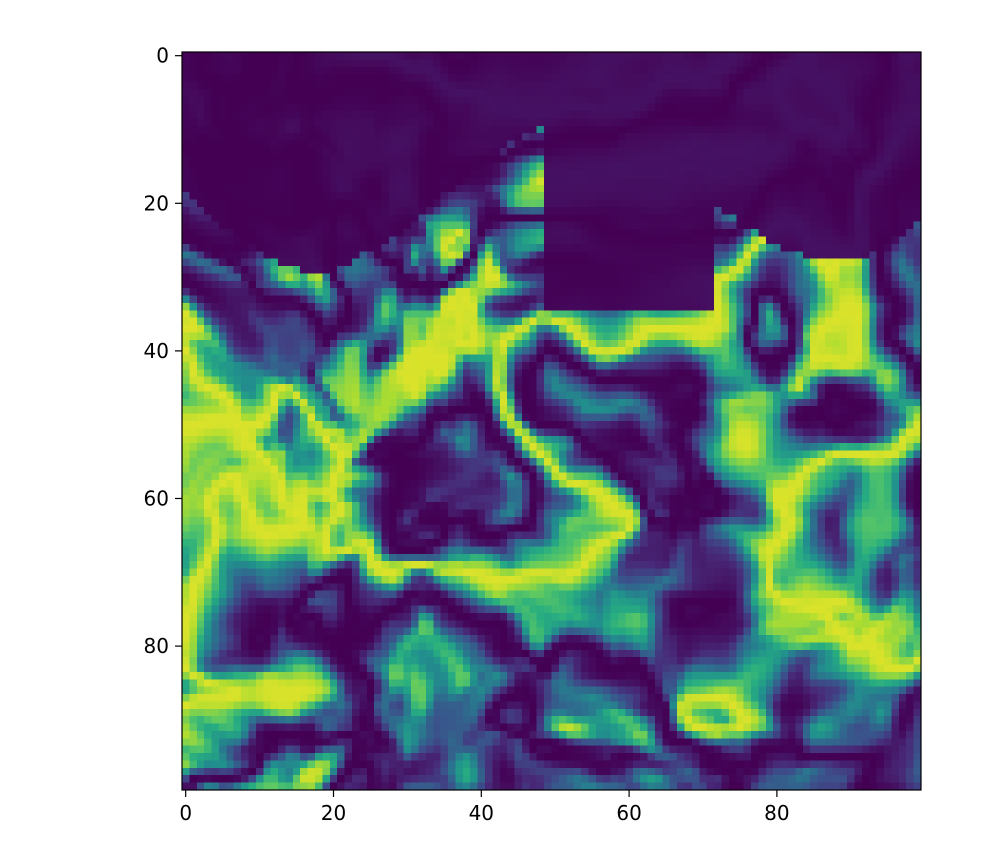 This screenshot has width=998, height=846. Describe the element at coordinates (776, 813) in the screenshot. I see `x-tick-label: 80` at that location.